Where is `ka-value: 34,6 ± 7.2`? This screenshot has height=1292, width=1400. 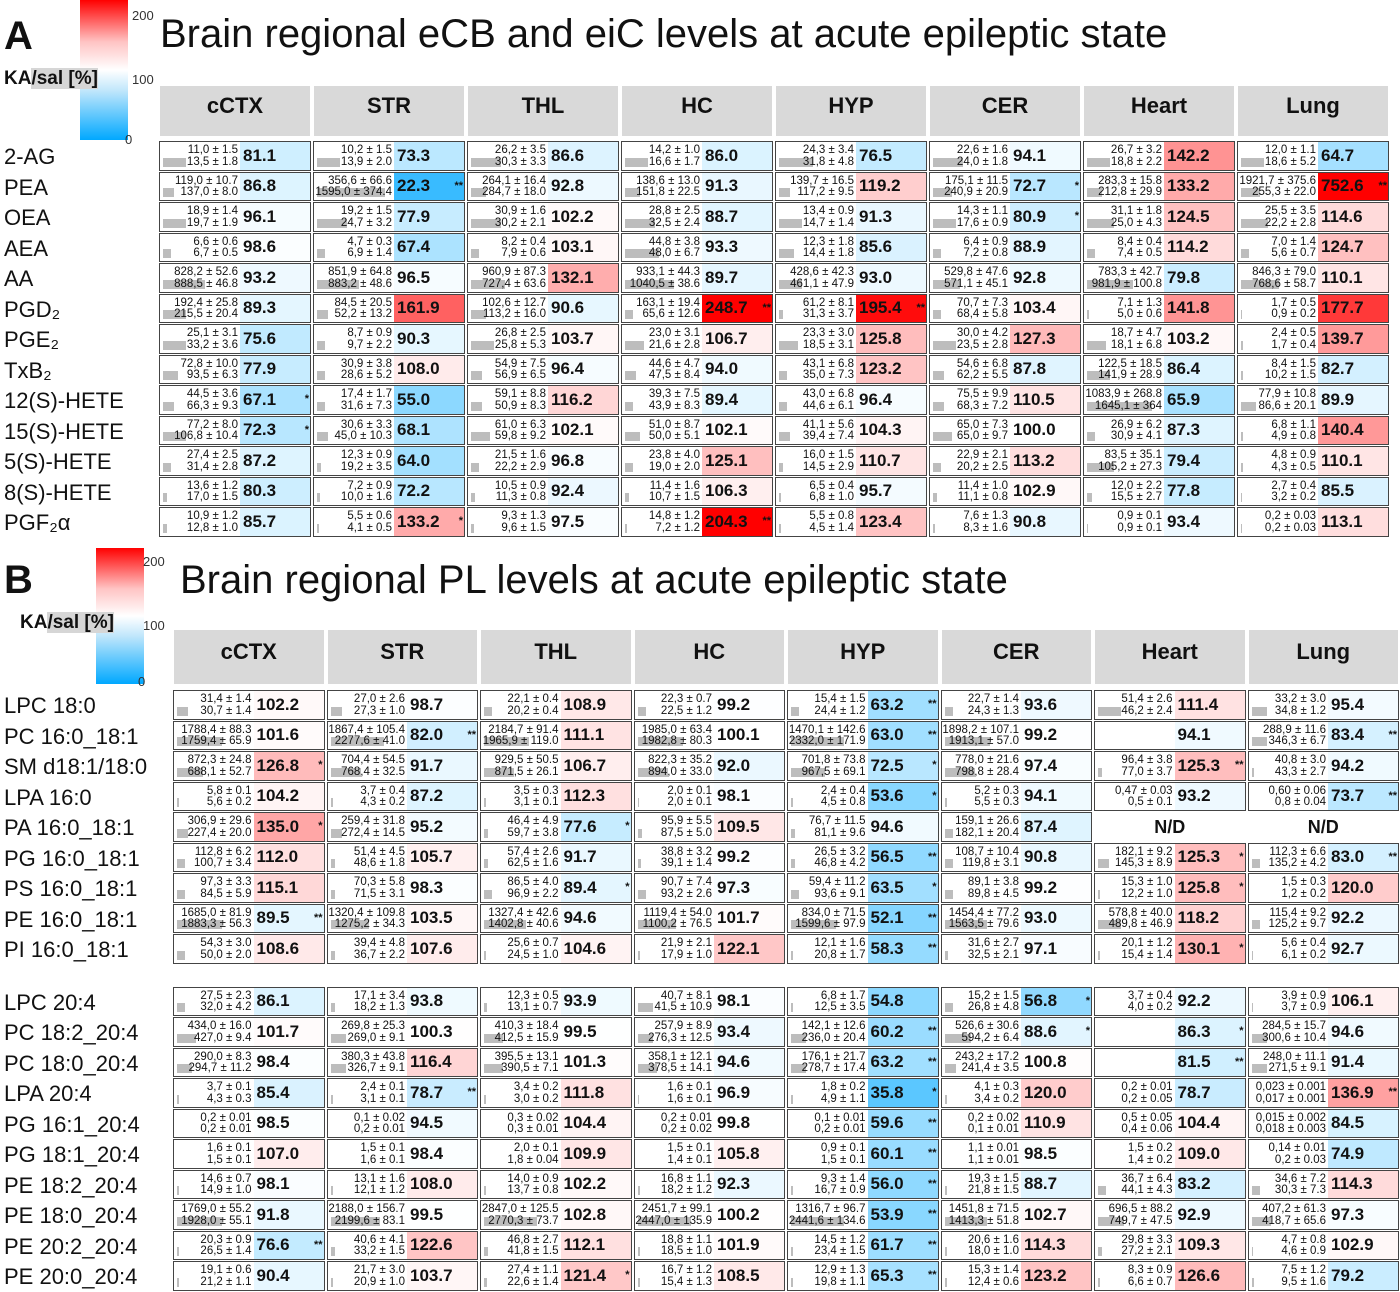 ka-value: 34,6 ± 7.2 is located at coordinates (1300, 1179).